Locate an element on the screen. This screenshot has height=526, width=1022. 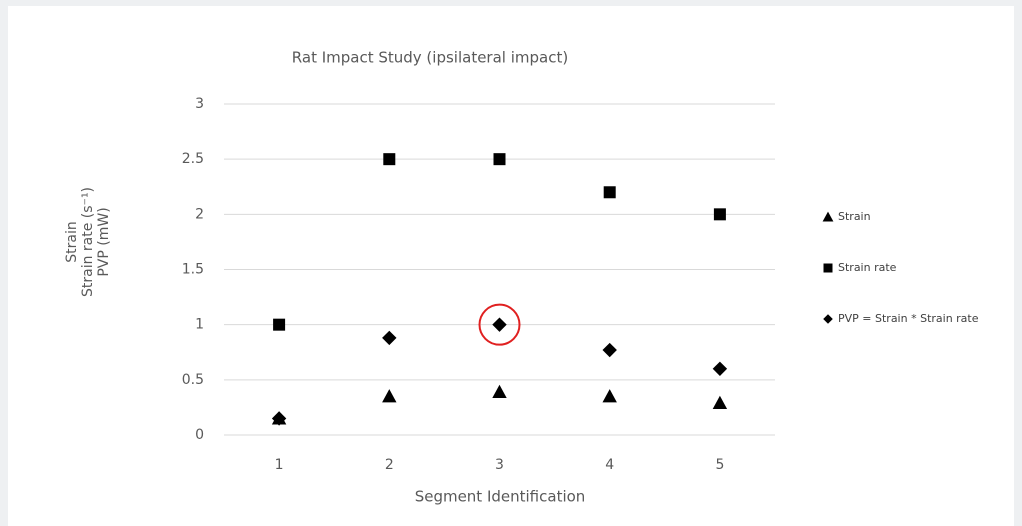
highlight-ring is located at coordinates (499, 324).